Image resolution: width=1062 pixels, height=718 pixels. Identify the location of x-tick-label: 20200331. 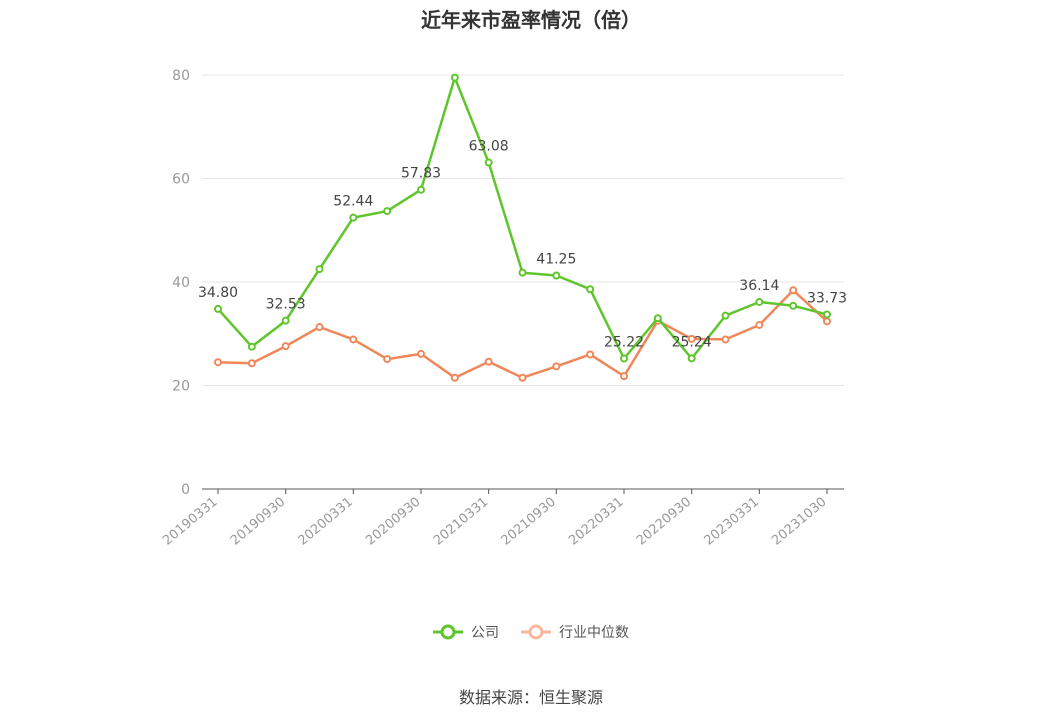
(326, 522).